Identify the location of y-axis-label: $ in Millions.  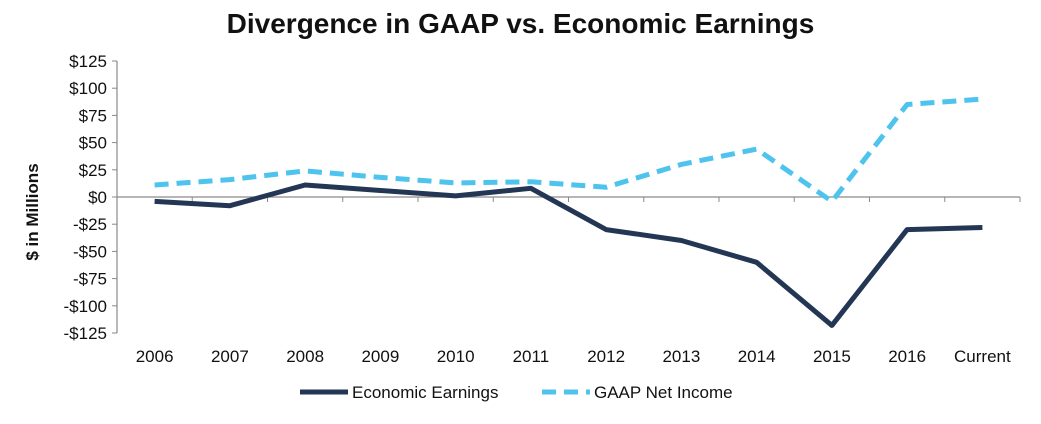
(32, 211).